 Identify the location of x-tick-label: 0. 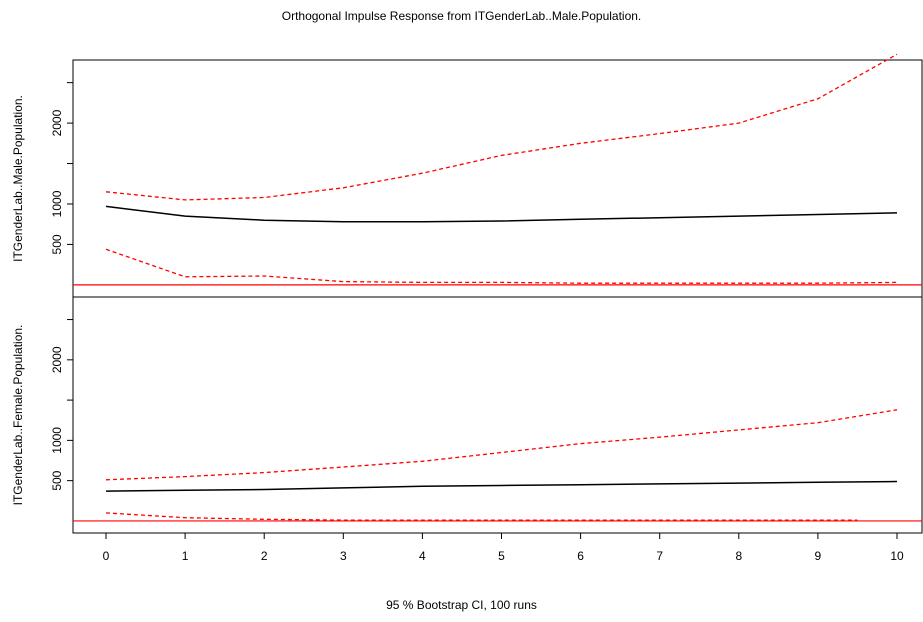
(106, 556).